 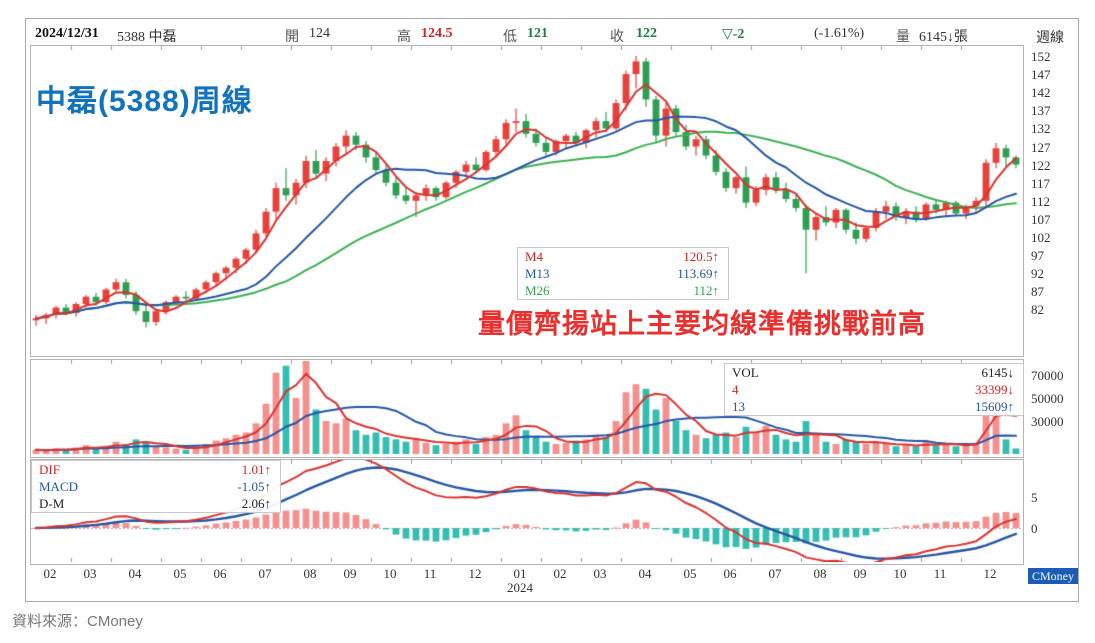 What do you see at coordinates (1041, 147) in the screenshot?
I see `price-axis-label: 127` at bounding box center [1041, 147].